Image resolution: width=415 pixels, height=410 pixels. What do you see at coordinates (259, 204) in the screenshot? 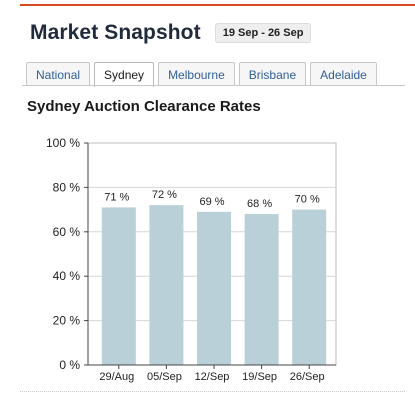
I see `data-label: 68 %` at bounding box center [259, 204].